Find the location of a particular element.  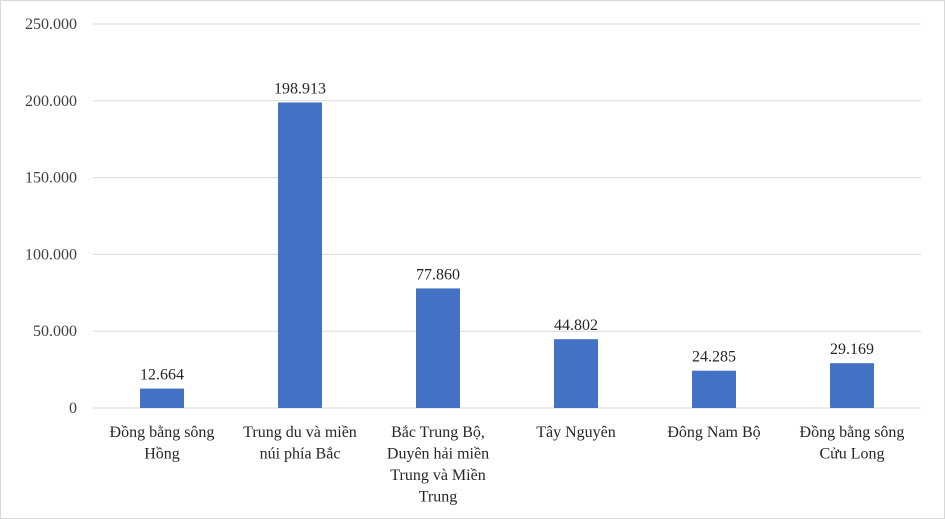

category-label-line: Hồng is located at coordinates (162, 454).